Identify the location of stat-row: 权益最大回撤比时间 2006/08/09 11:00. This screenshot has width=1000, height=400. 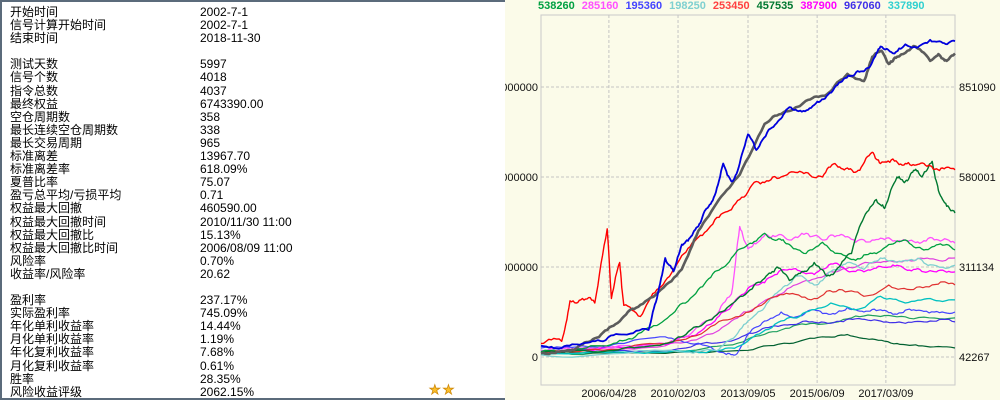
(253, 247).